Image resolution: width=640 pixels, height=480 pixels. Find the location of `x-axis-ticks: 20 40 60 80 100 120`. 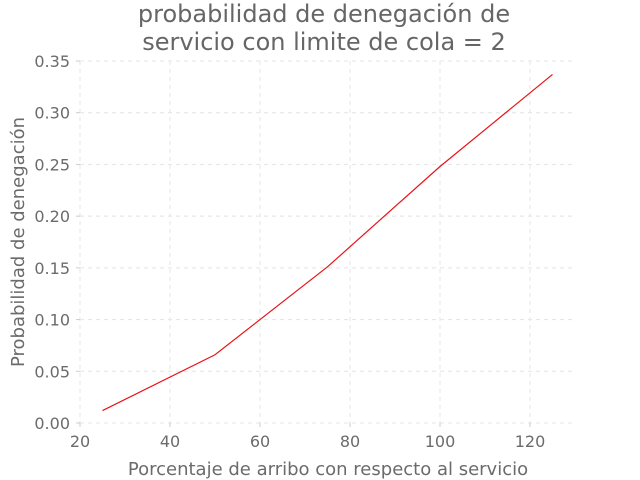

x-axis-ticks: 20 40 60 80 100 120 is located at coordinates (307, 437).